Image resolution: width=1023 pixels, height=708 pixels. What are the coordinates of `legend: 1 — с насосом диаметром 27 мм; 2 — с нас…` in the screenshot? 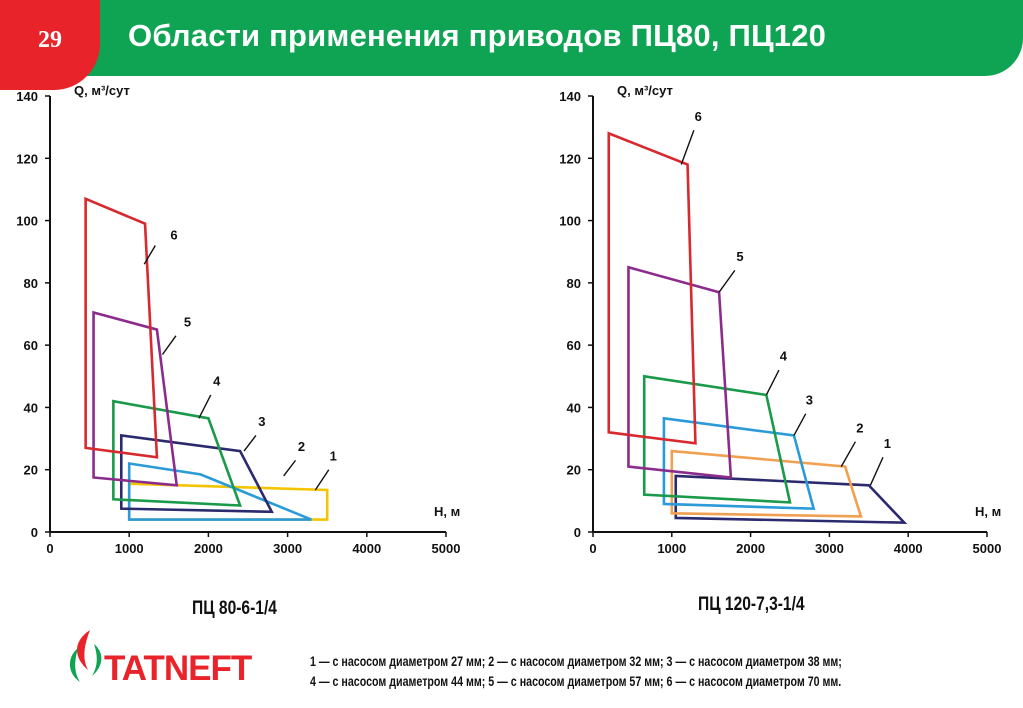 It's located at (576, 672).